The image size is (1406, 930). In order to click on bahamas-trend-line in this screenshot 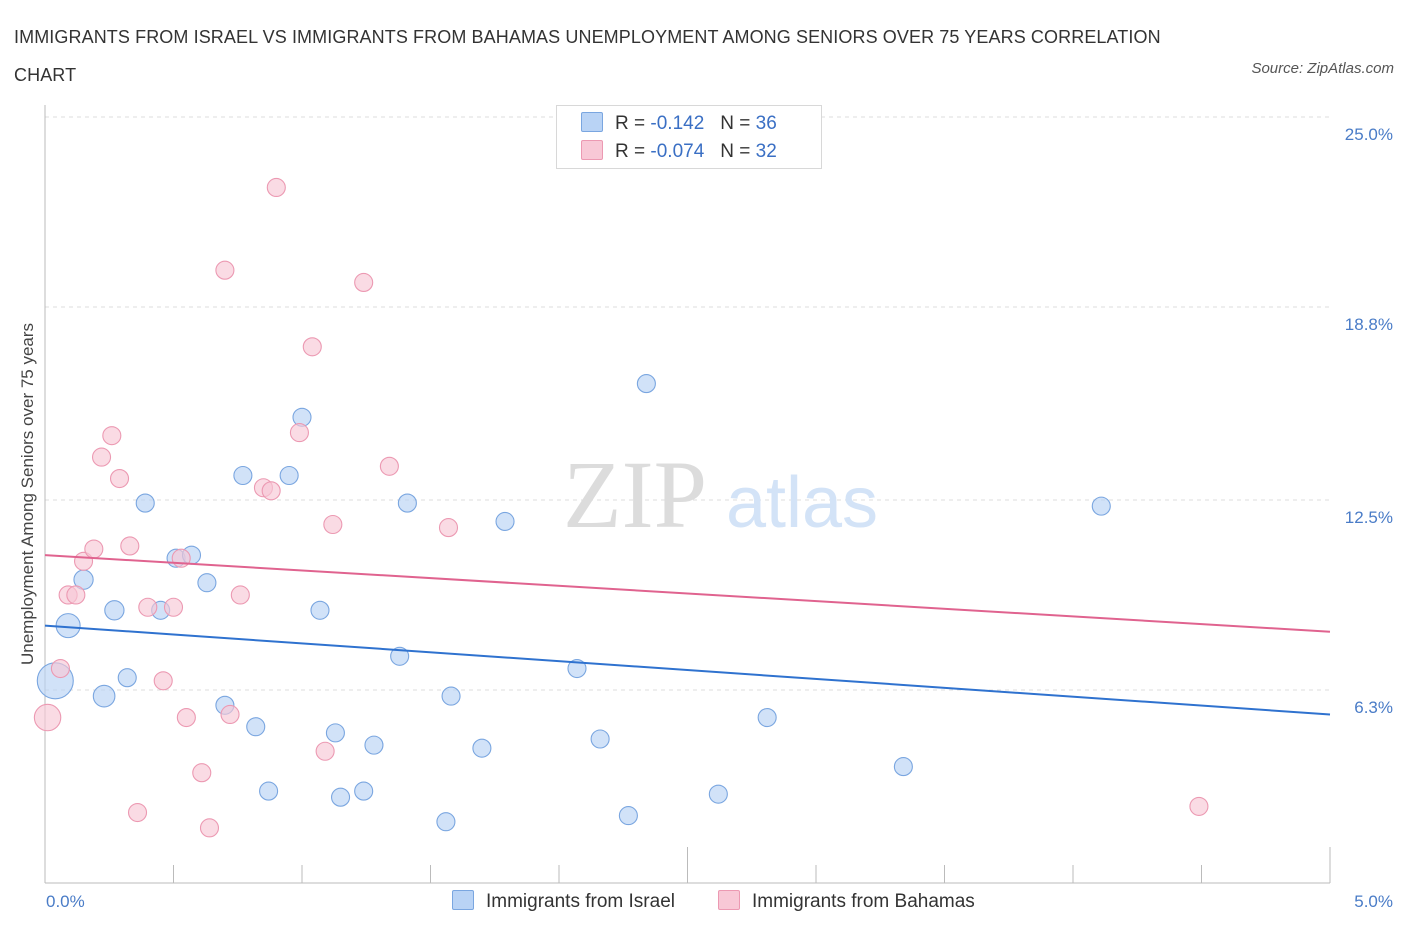, I will do `click(687, 593)`.